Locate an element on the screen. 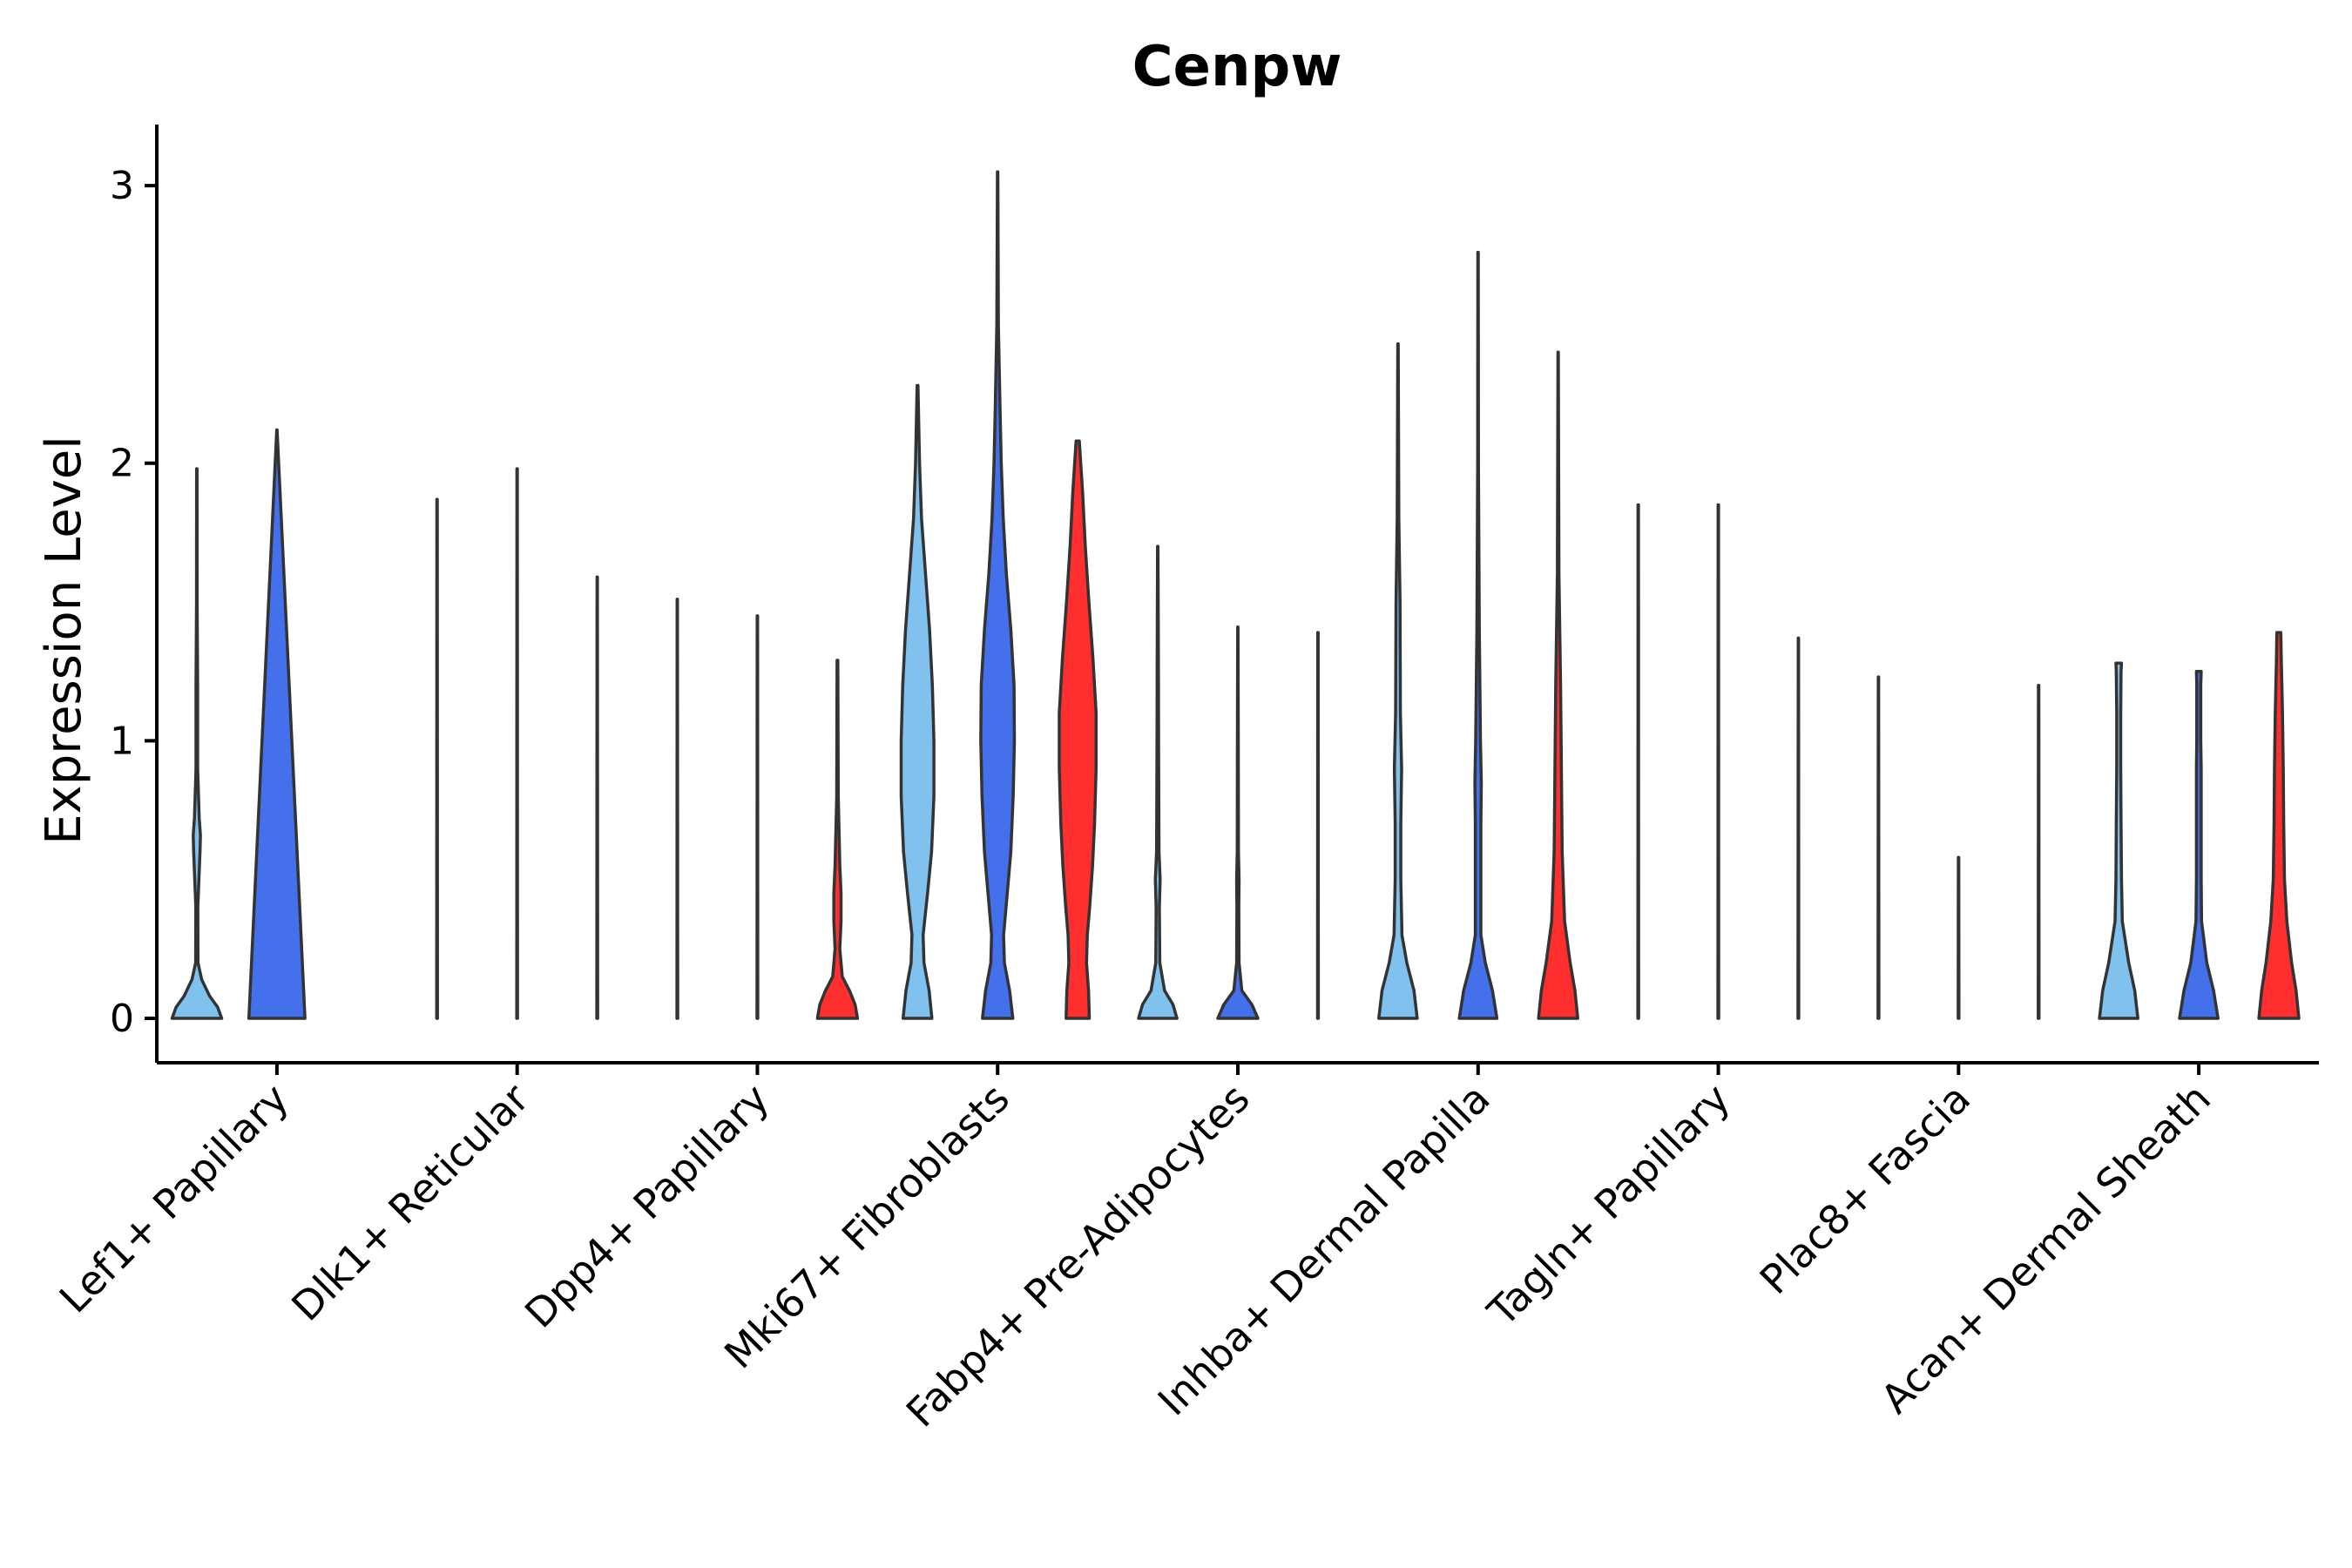  y-tick-label: 2 is located at coordinates (122, 464).